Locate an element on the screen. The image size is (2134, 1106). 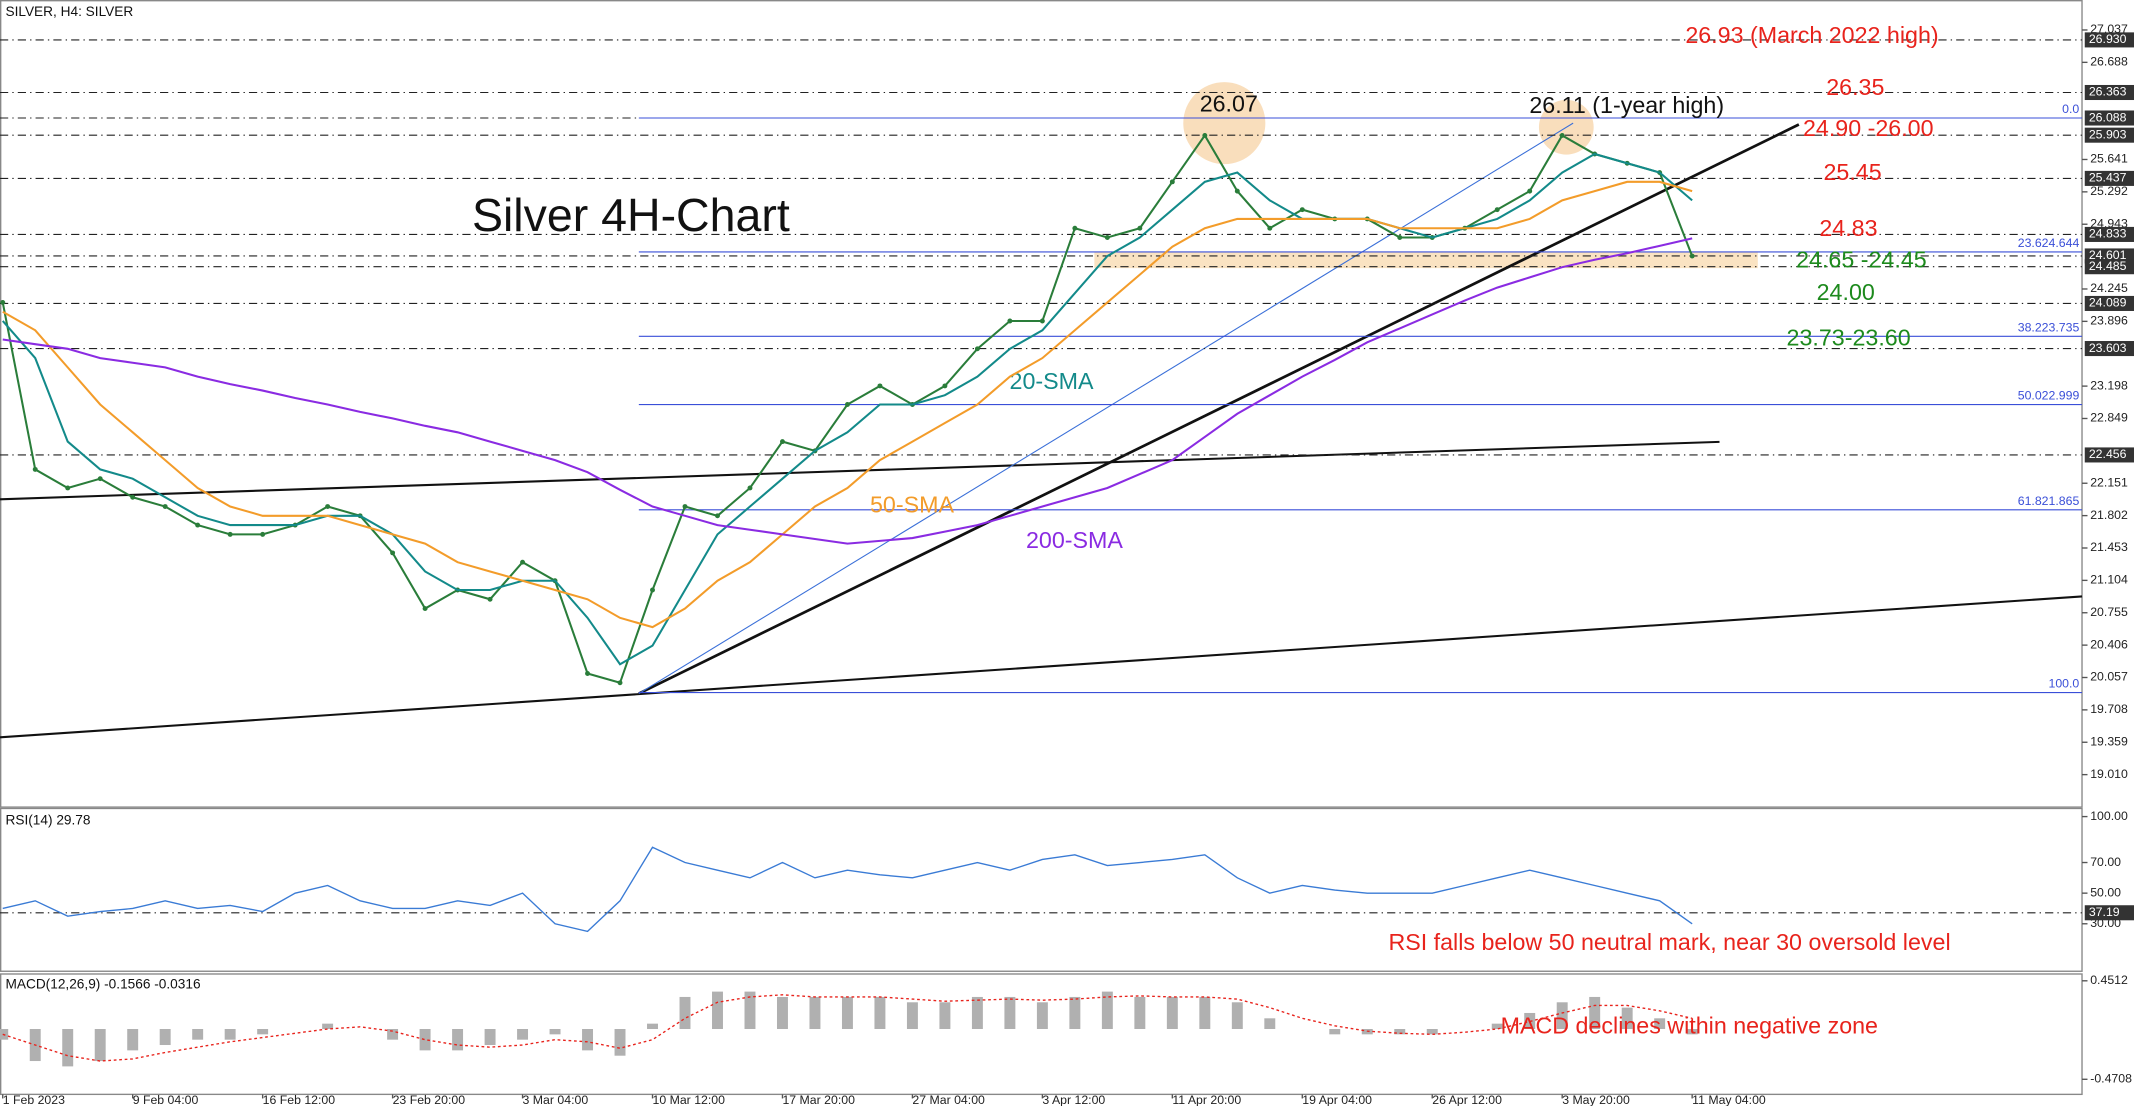
level-label: 25.437 is located at coordinates (2108, 178).